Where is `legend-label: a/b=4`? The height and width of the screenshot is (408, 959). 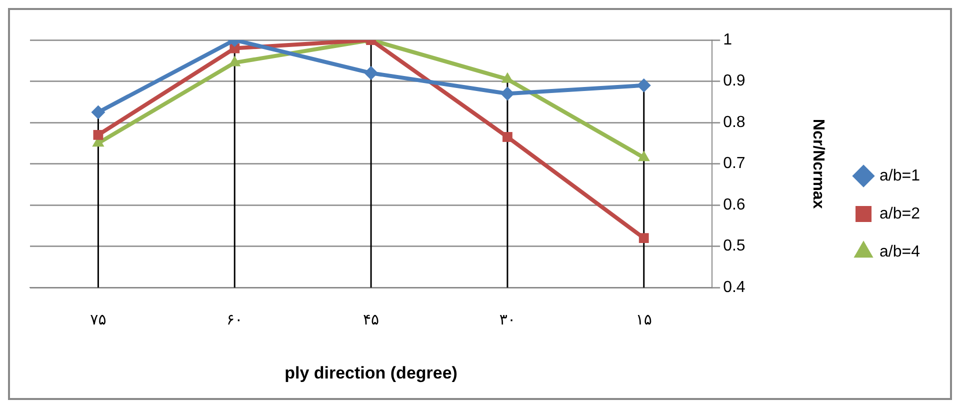 legend-label: a/b=4 is located at coordinates (900, 251).